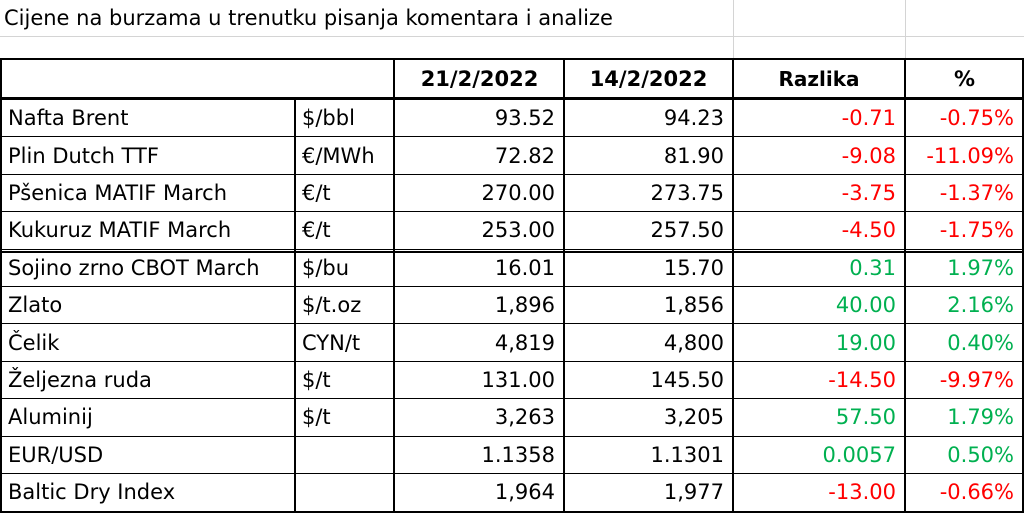  Describe the element at coordinates (338, 155) in the screenshot. I see `unit: €/MWh` at that location.